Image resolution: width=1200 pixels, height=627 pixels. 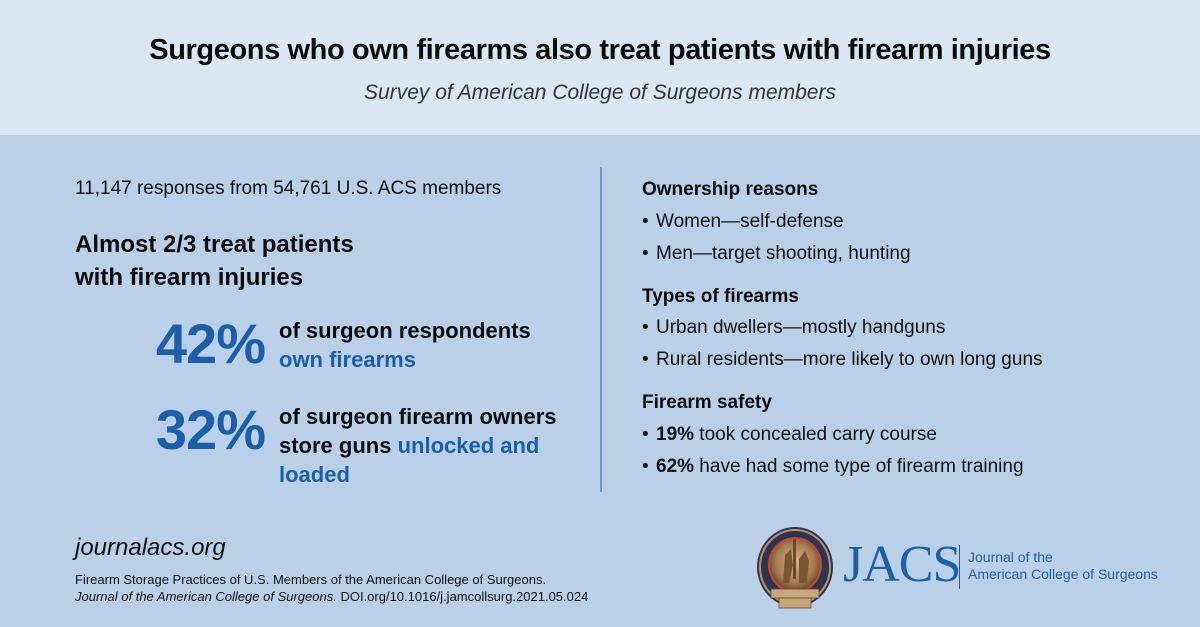 What do you see at coordinates (859, 466) in the screenshot?
I see `list-item-text: have had some type of firearm training` at bounding box center [859, 466].